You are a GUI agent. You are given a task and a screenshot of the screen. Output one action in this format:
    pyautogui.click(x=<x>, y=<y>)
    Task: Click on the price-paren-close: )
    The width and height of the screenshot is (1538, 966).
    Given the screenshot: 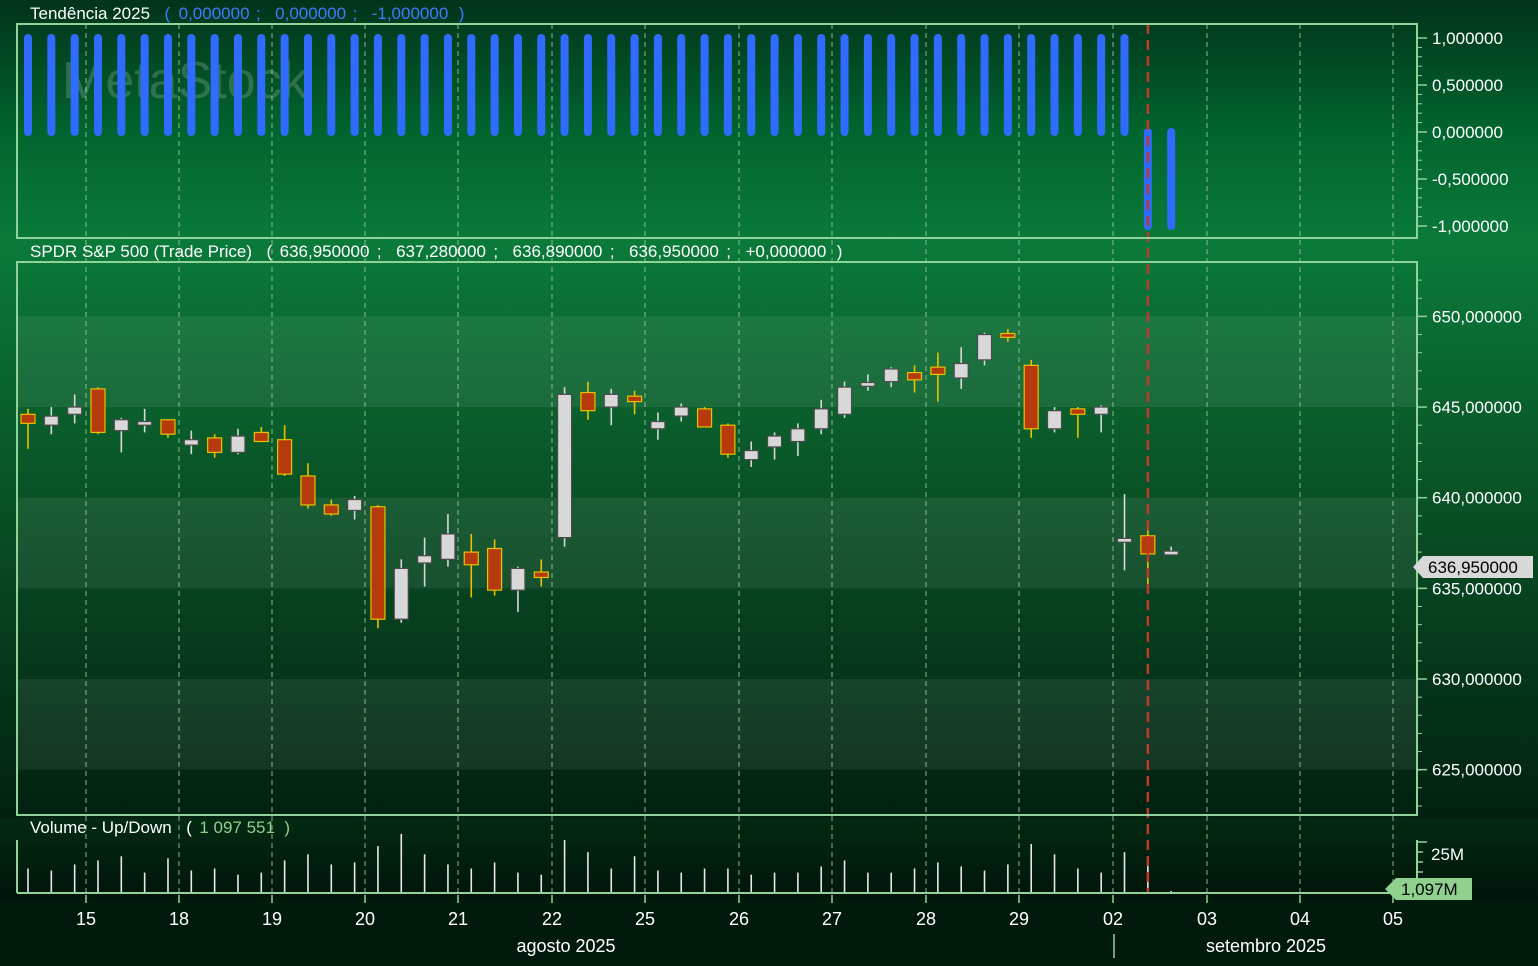 What is the action you would take?
    pyautogui.click(x=840, y=251)
    